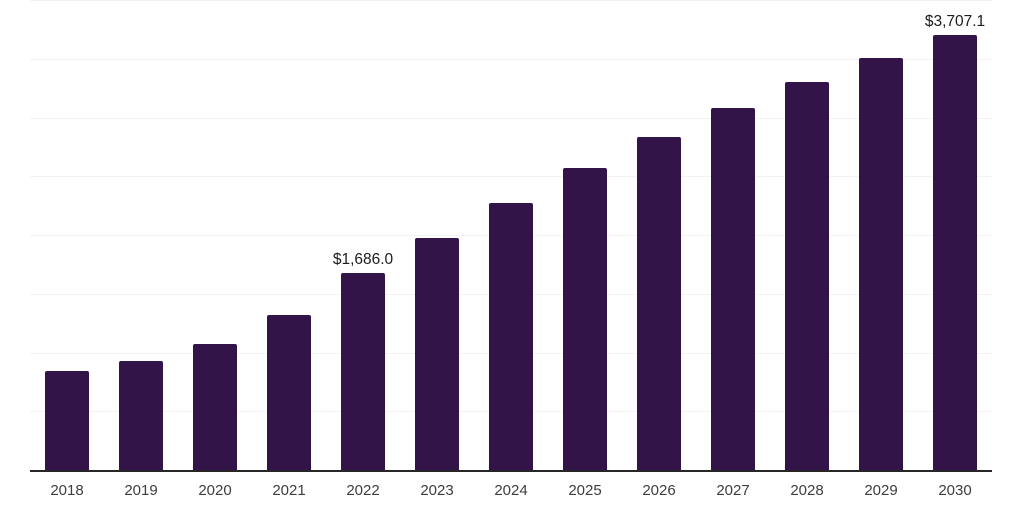  I want to click on x-tick-2030: 2030, so click(955, 490).